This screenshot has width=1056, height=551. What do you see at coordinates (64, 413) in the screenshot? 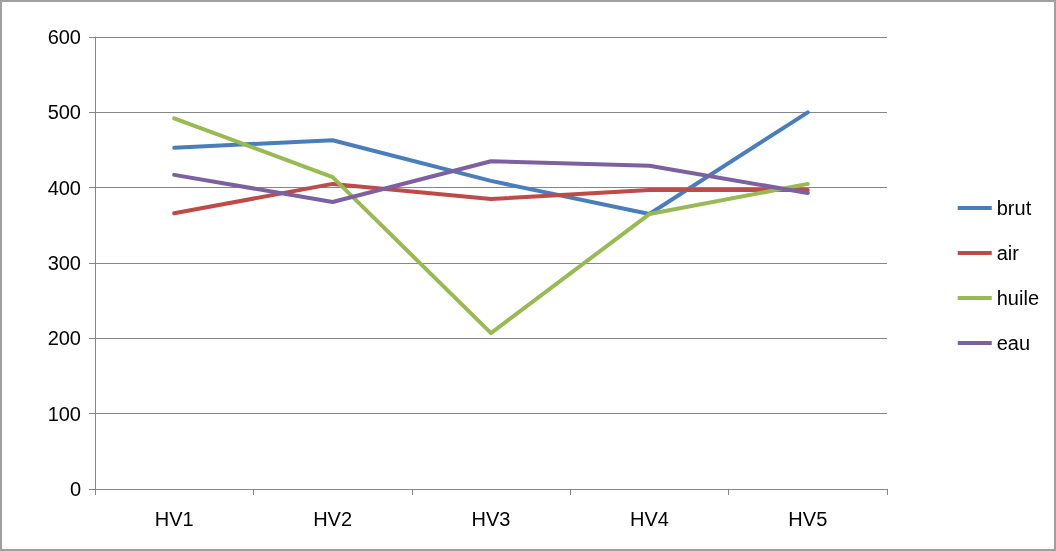
I see `y-tick-label: 100` at bounding box center [64, 413].